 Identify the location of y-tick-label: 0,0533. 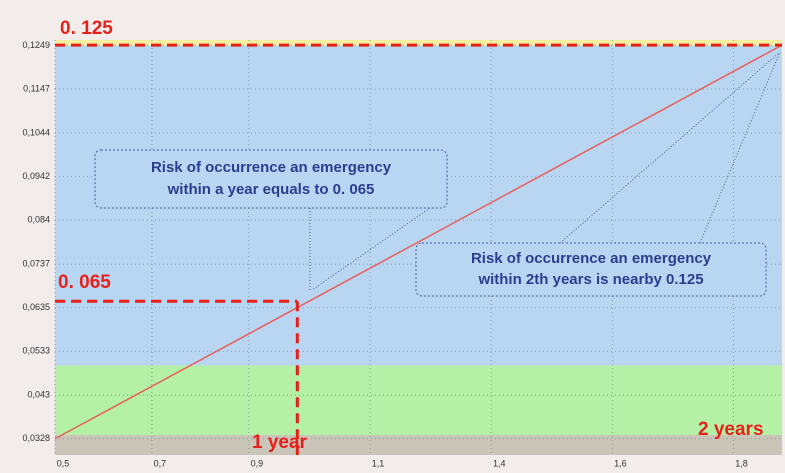
(36, 351).